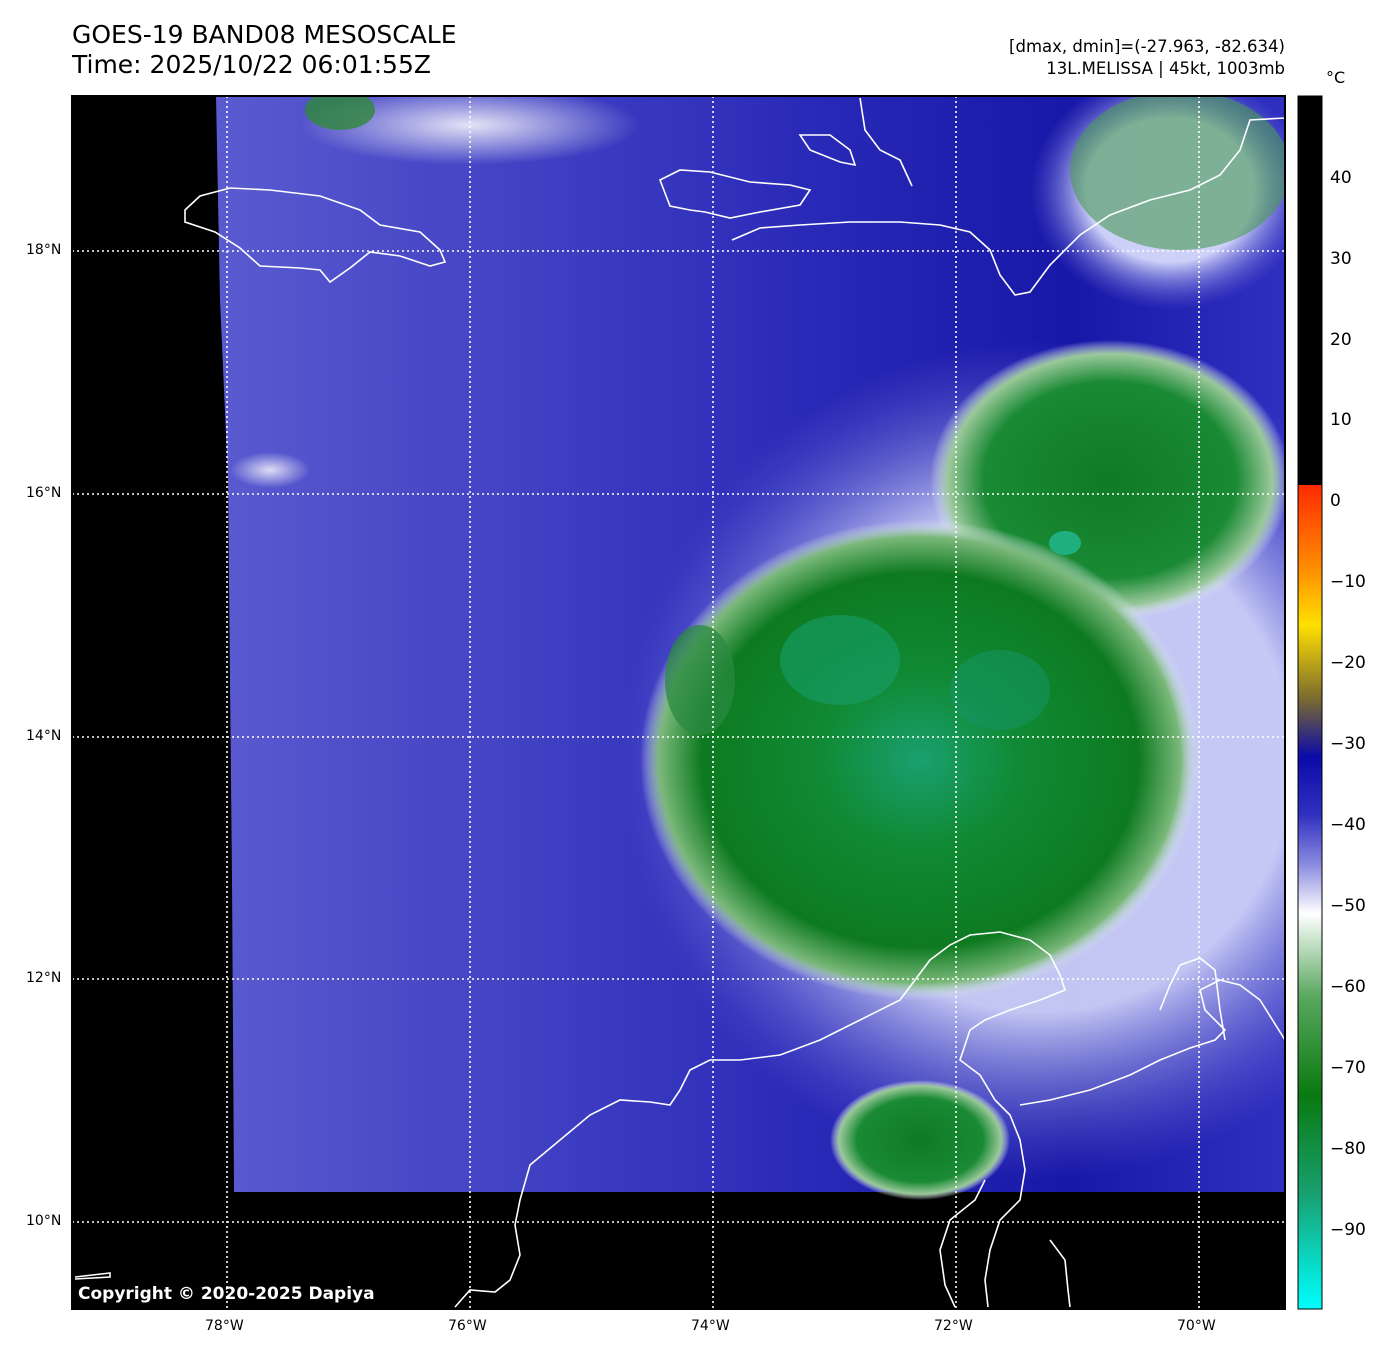  Describe the element at coordinates (953, 1326) in the screenshot. I see `lon-label-72w: 72°W` at that location.